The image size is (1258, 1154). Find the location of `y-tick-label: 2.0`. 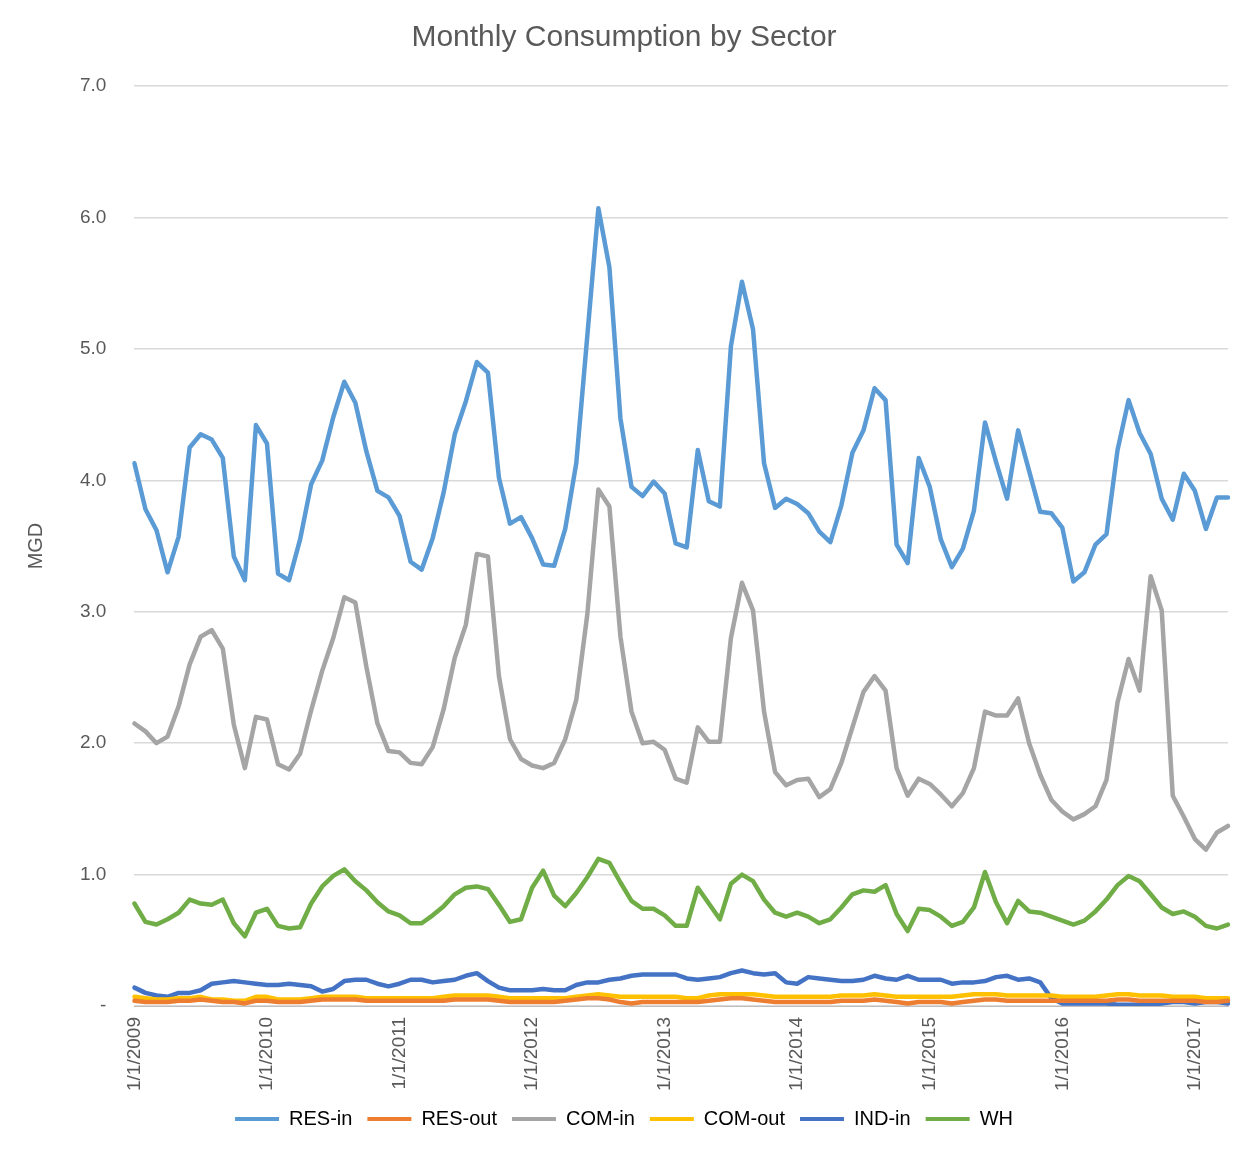

y-tick-label: 2.0 is located at coordinates (93, 742).